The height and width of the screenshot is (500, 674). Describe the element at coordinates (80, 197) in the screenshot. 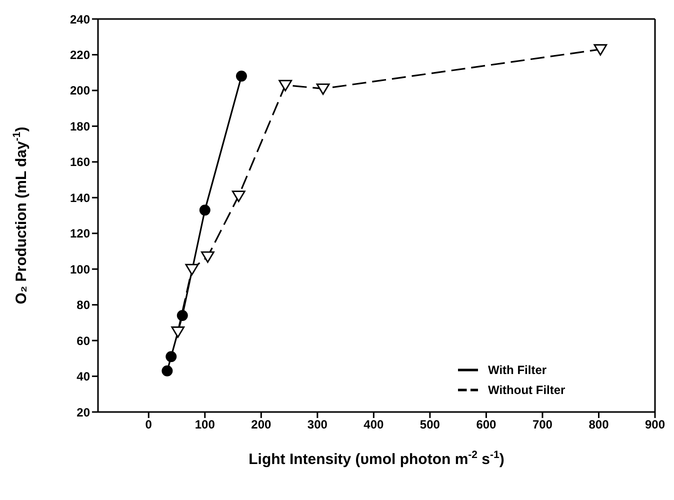

I see `y-tick-label: 140` at that location.